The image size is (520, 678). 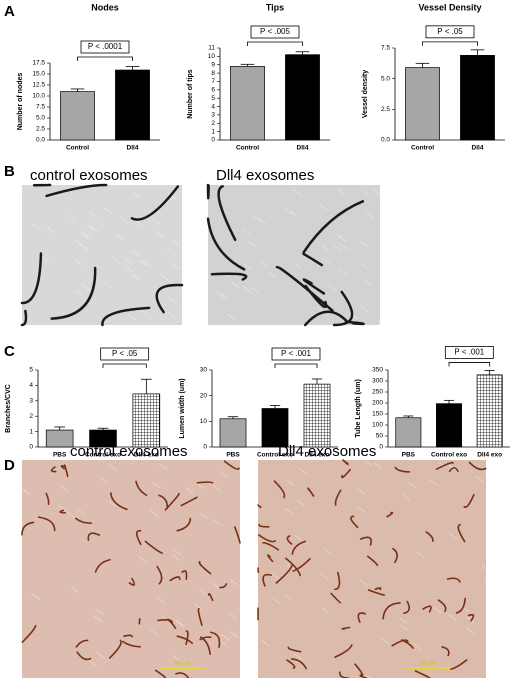 What do you see at coordinates (38, 74) in the screenshot?
I see `y-tick-label: 15.0` at bounding box center [38, 74].